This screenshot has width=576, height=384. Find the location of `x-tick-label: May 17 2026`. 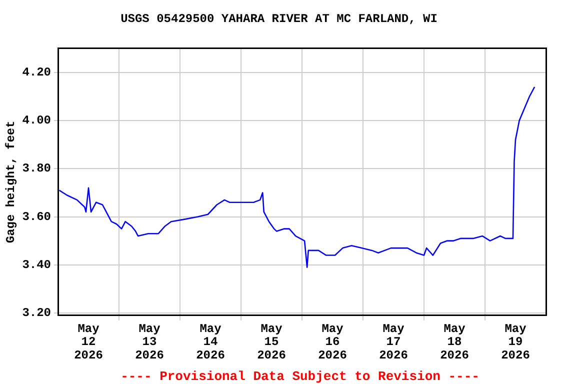

x-tick-label: May 17 2026 is located at coordinates (393, 342).